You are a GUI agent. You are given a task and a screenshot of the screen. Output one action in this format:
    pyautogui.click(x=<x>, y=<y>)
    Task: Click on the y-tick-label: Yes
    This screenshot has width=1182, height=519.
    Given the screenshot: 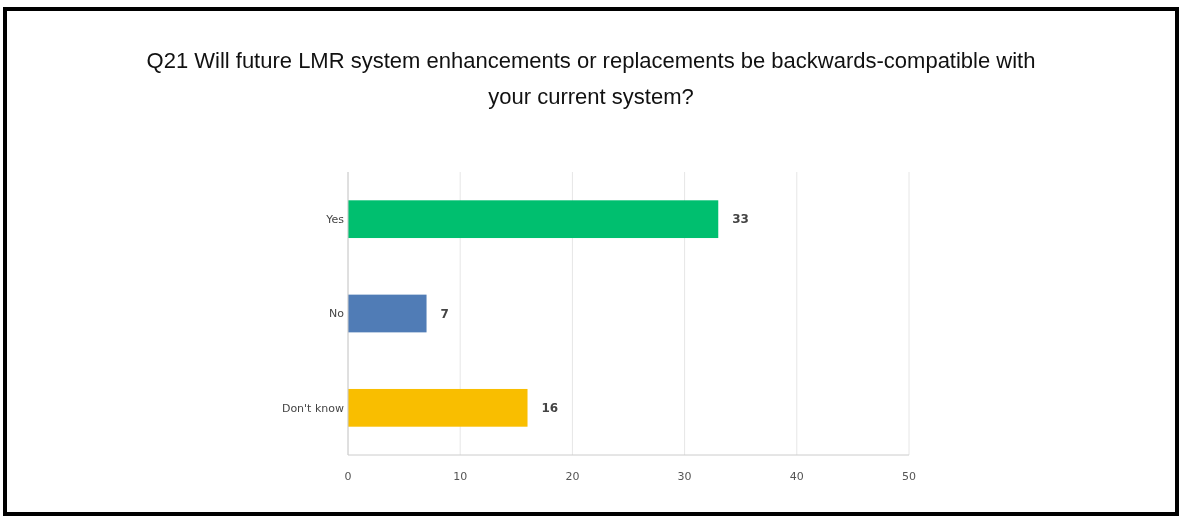 What is the action you would take?
    pyautogui.click(x=335, y=220)
    